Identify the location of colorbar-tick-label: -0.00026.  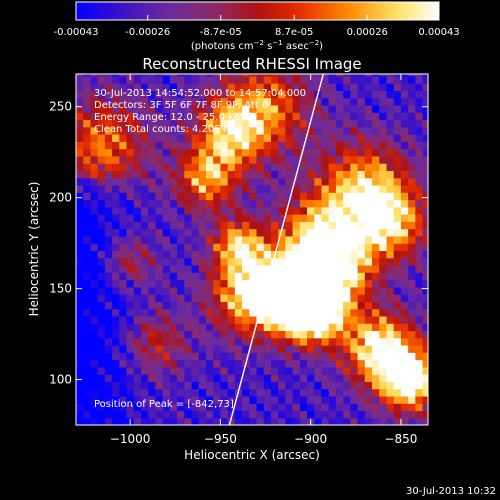
(147, 32).